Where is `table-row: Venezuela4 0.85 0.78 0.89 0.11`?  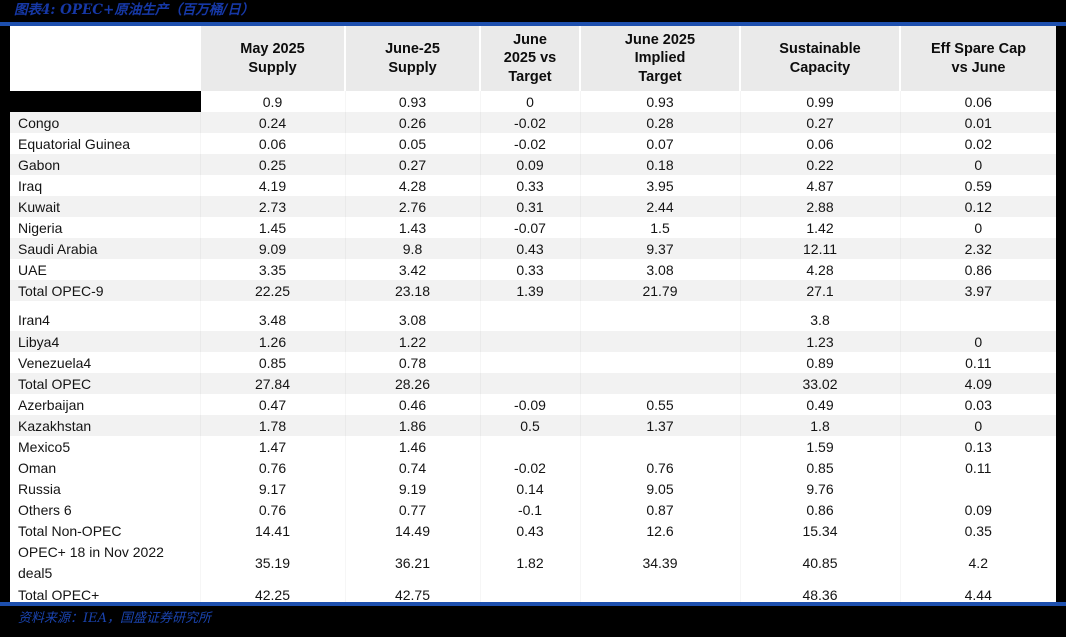 table-row: Venezuela4 0.85 0.78 0.89 0.11 is located at coordinates (533, 362).